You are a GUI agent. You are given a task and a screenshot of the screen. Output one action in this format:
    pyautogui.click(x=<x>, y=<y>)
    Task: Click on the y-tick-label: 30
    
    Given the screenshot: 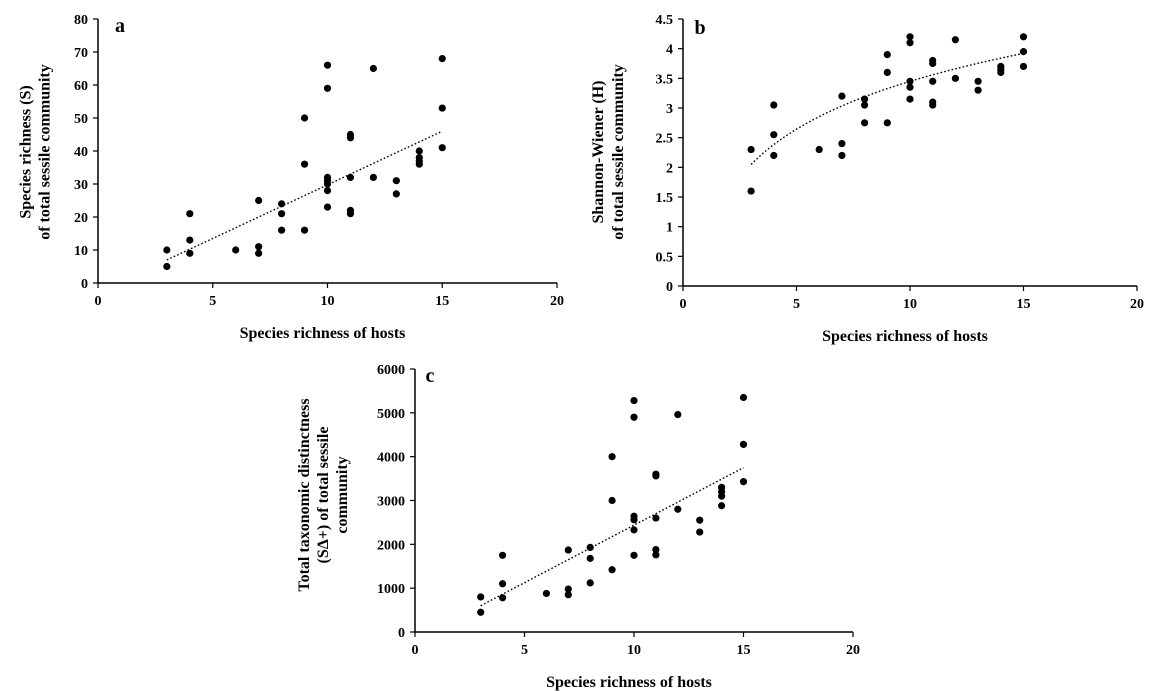 What is the action you would take?
    pyautogui.click(x=81, y=185)
    